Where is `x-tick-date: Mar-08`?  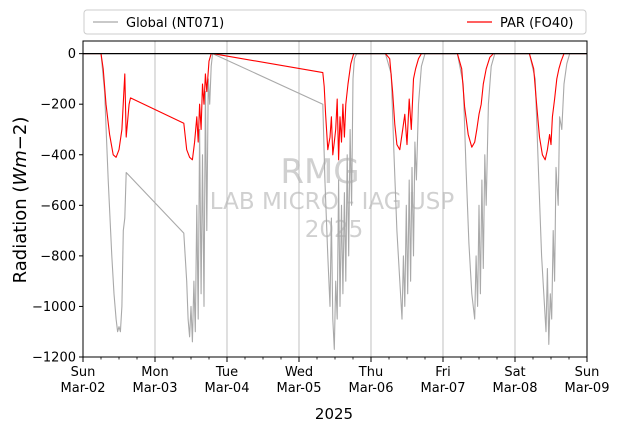 x-tick-date: Mar-08 is located at coordinates (515, 388).